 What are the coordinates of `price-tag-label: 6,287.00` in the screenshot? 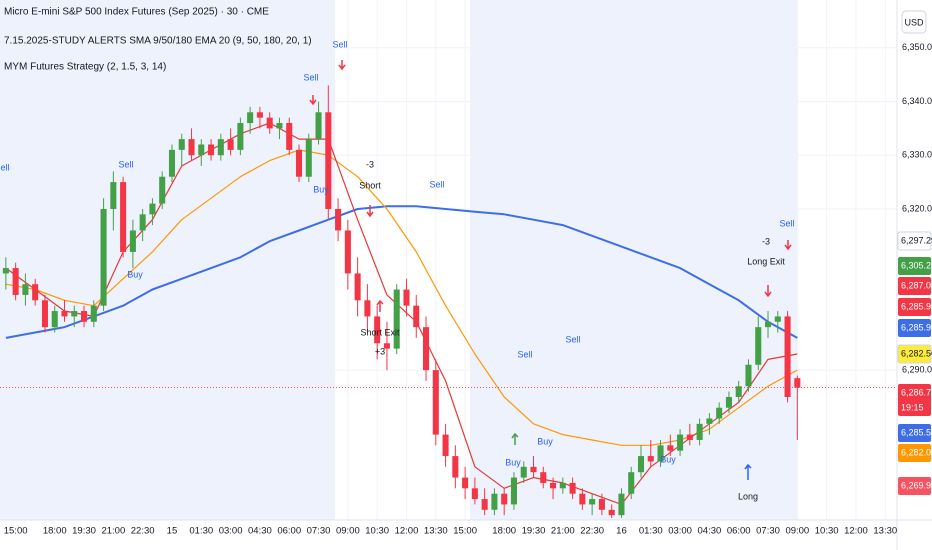 It's located at (916, 285).